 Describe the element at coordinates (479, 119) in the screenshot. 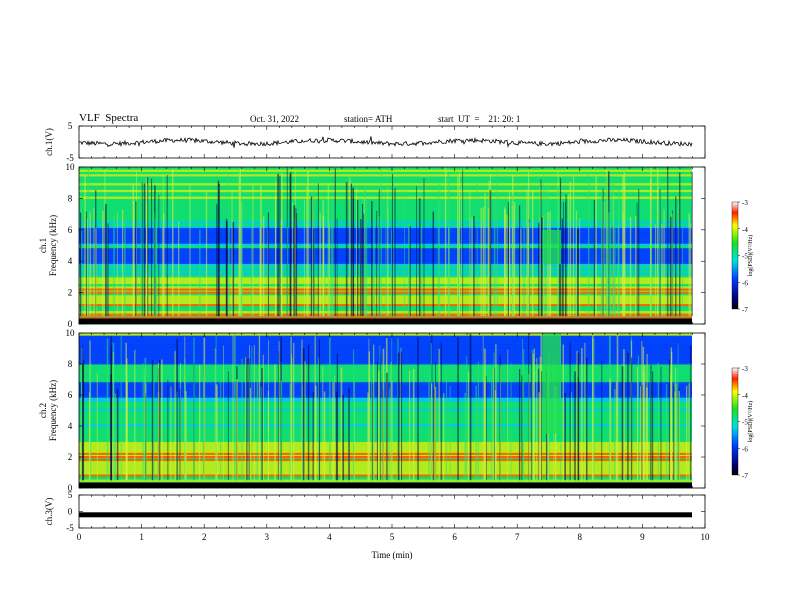

I see `start-time-label: start UT = 21: 20: 1` at that location.